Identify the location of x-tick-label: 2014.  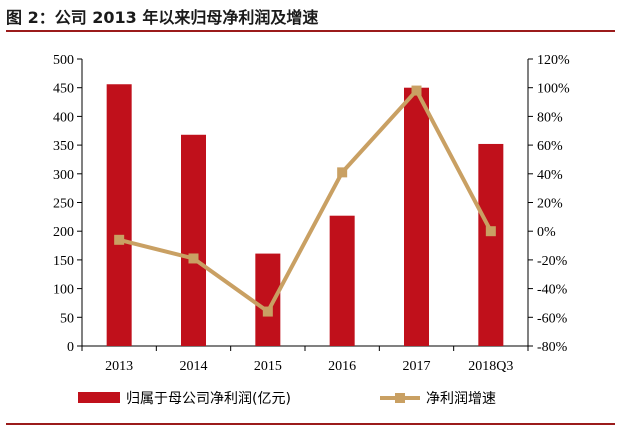
(194, 366).